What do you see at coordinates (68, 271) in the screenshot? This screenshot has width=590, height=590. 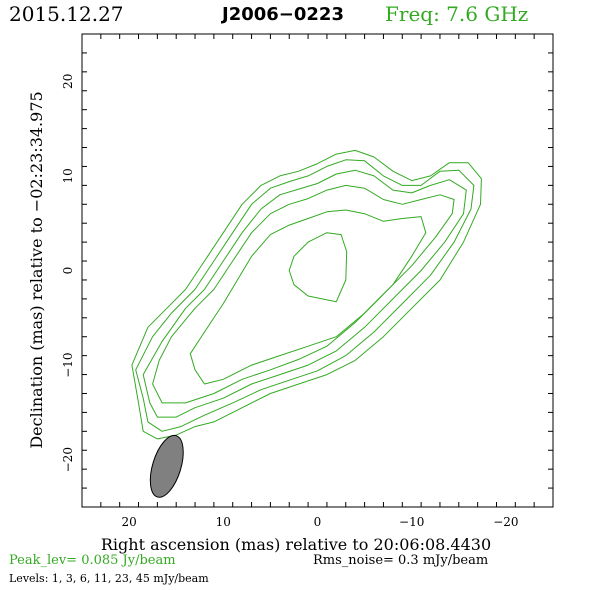 I see `y-tick-label: 0` at bounding box center [68, 271].